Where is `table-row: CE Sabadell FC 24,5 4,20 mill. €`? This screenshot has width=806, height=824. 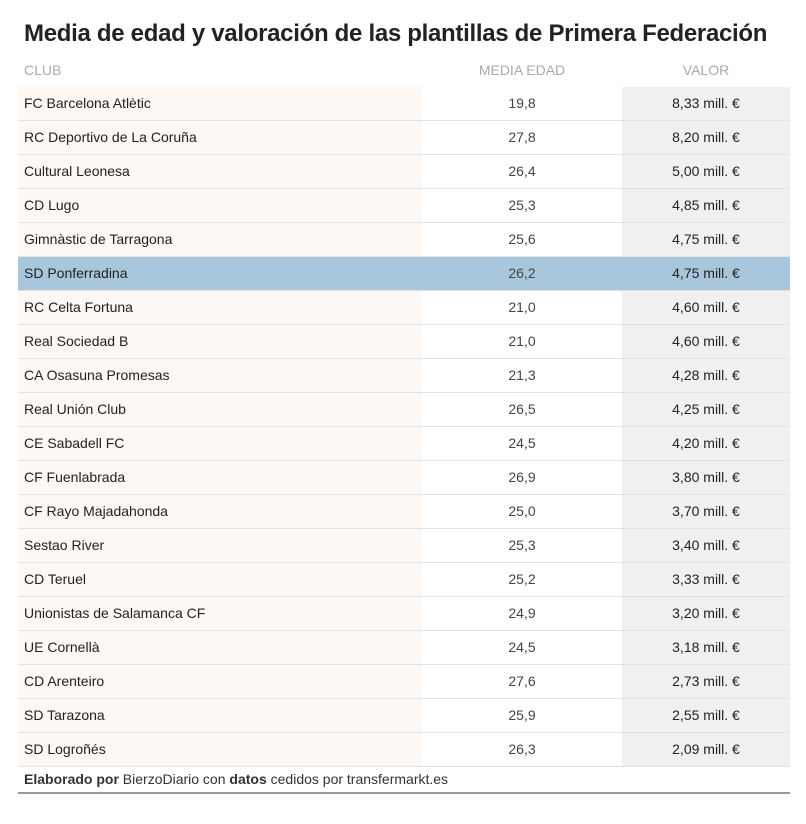
table-row: CE Sabadell FC 24,5 4,20 mill. € is located at coordinates (404, 444).